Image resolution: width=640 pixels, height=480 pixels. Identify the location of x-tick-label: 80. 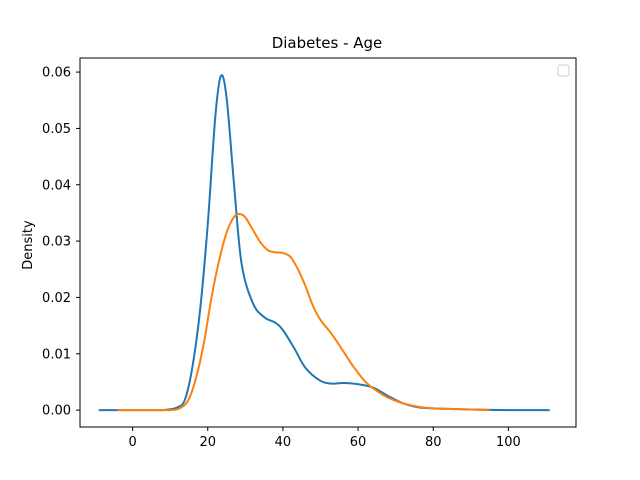
(433, 442).